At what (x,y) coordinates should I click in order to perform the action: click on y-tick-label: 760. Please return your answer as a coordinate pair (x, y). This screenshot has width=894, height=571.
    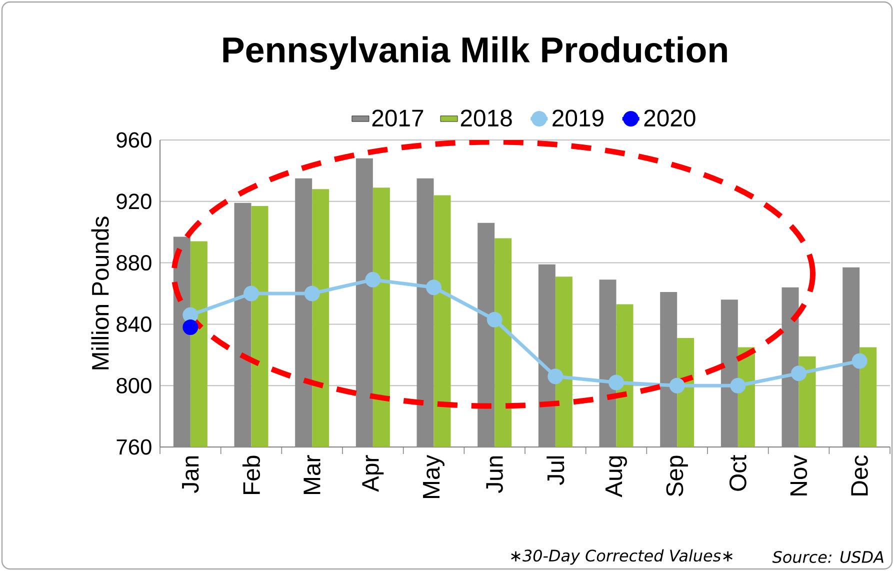
    Looking at the image, I should click on (134, 447).